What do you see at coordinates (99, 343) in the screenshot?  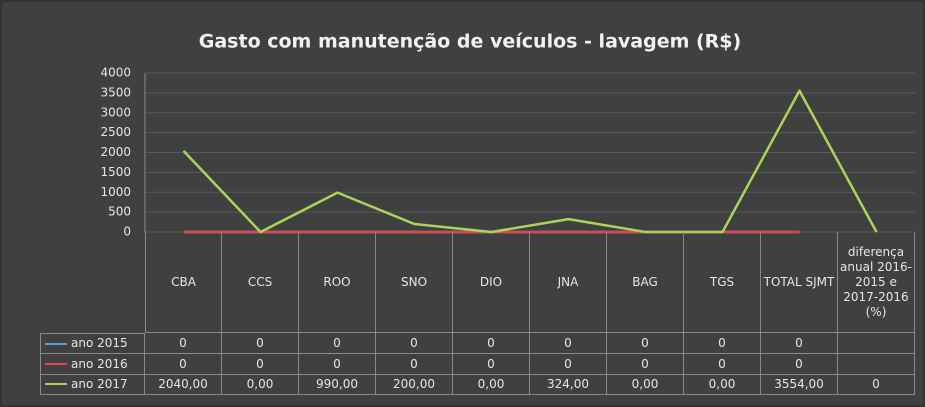 I see `legend-label: ano 2015` at bounding box center [99, 343].